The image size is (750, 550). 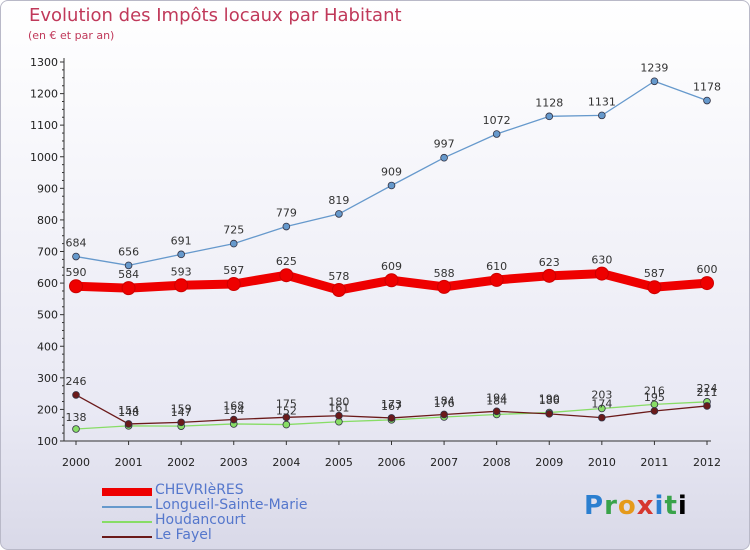 What do you see at coordinates (215, 15) in the screenshot?
I see `chart-title: Evolution des Impôts locaux par Habitant` at bounding box center [215, 15].